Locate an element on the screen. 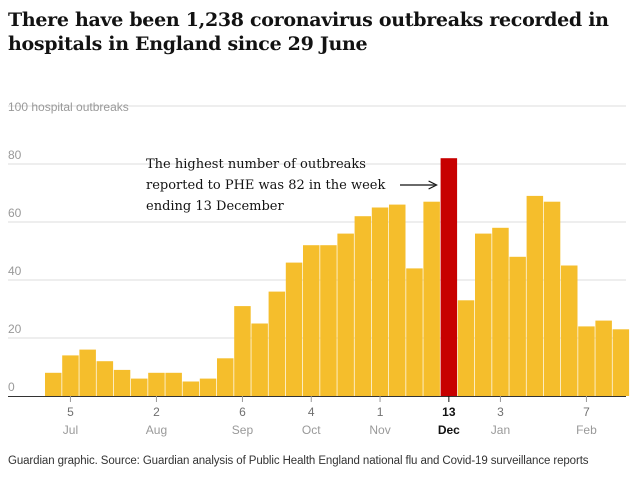 This screenshot has width=633, height=483. x-axis-labels: 5 Jul 2 Aug 6 Sep 4 Oct 1 Nov 13 Dec 3 Jan 7 Feb is located at coordinates (330, 416).